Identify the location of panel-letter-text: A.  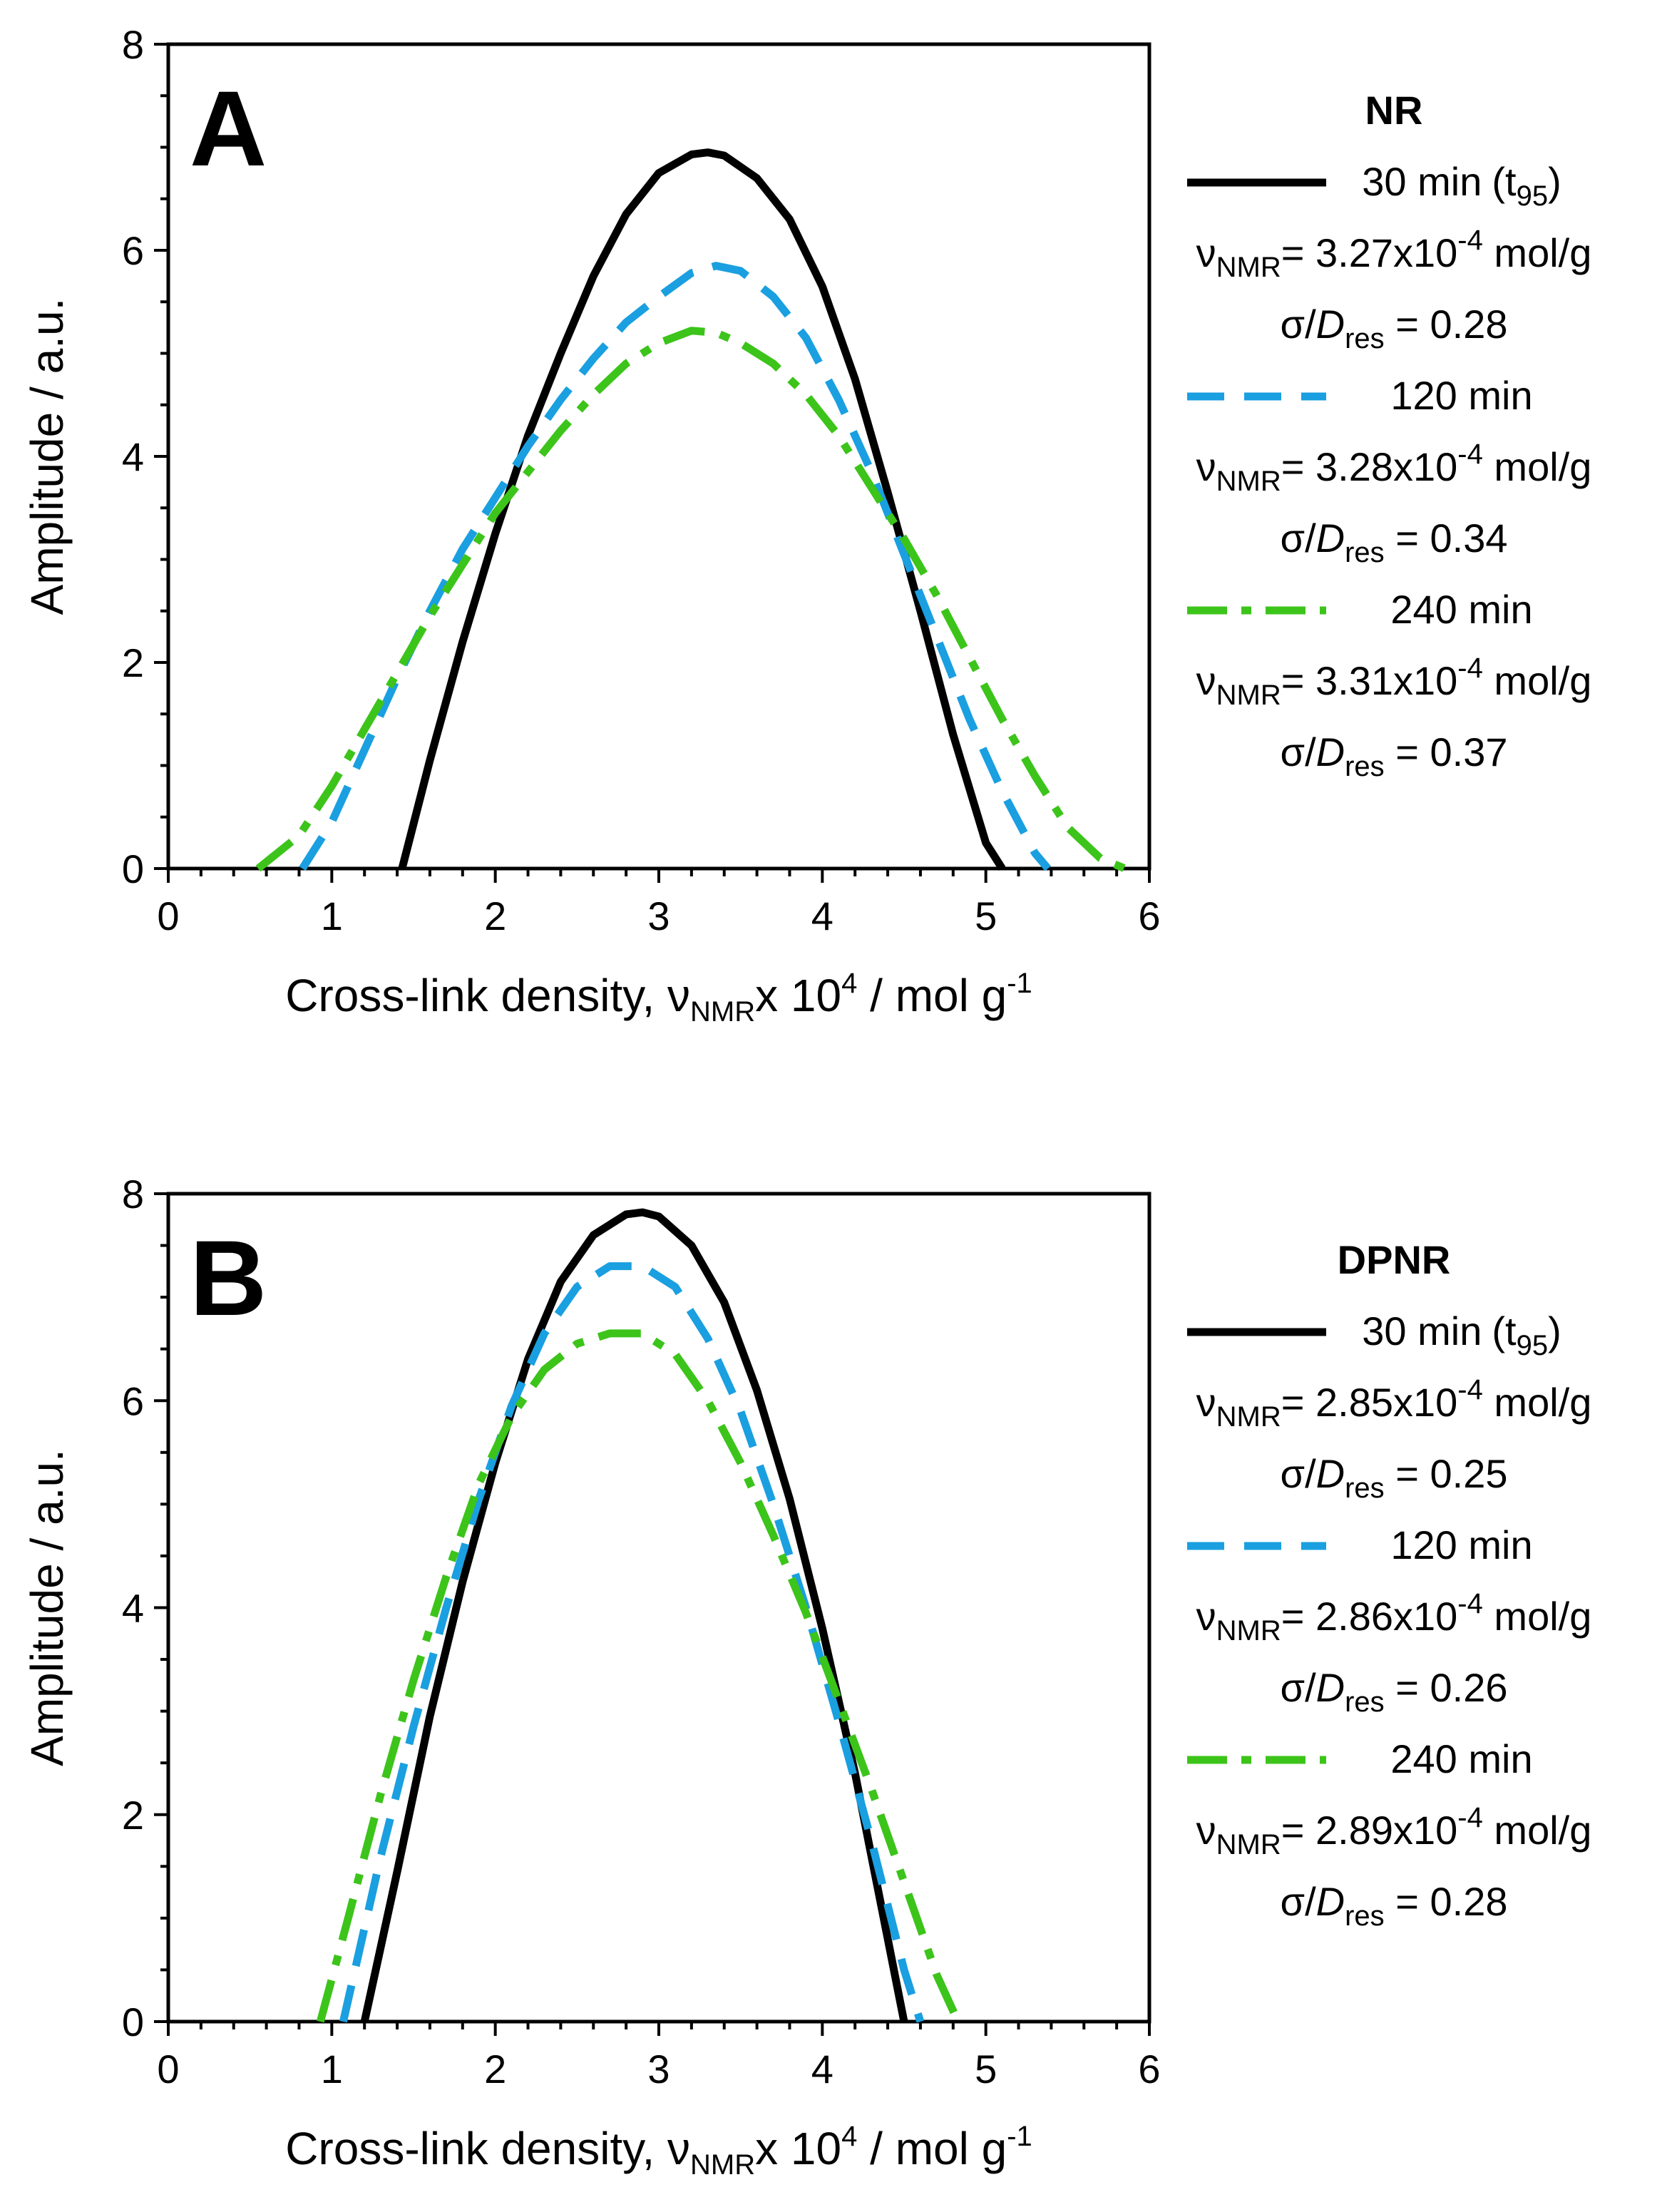
(228, 128).